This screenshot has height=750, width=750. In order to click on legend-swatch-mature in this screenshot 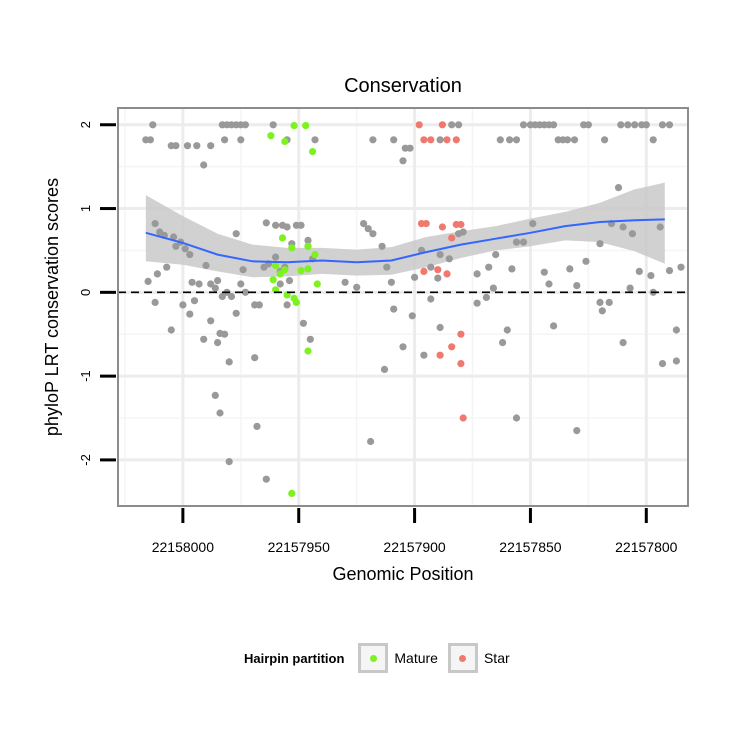, I will do `click(373, 658)`.